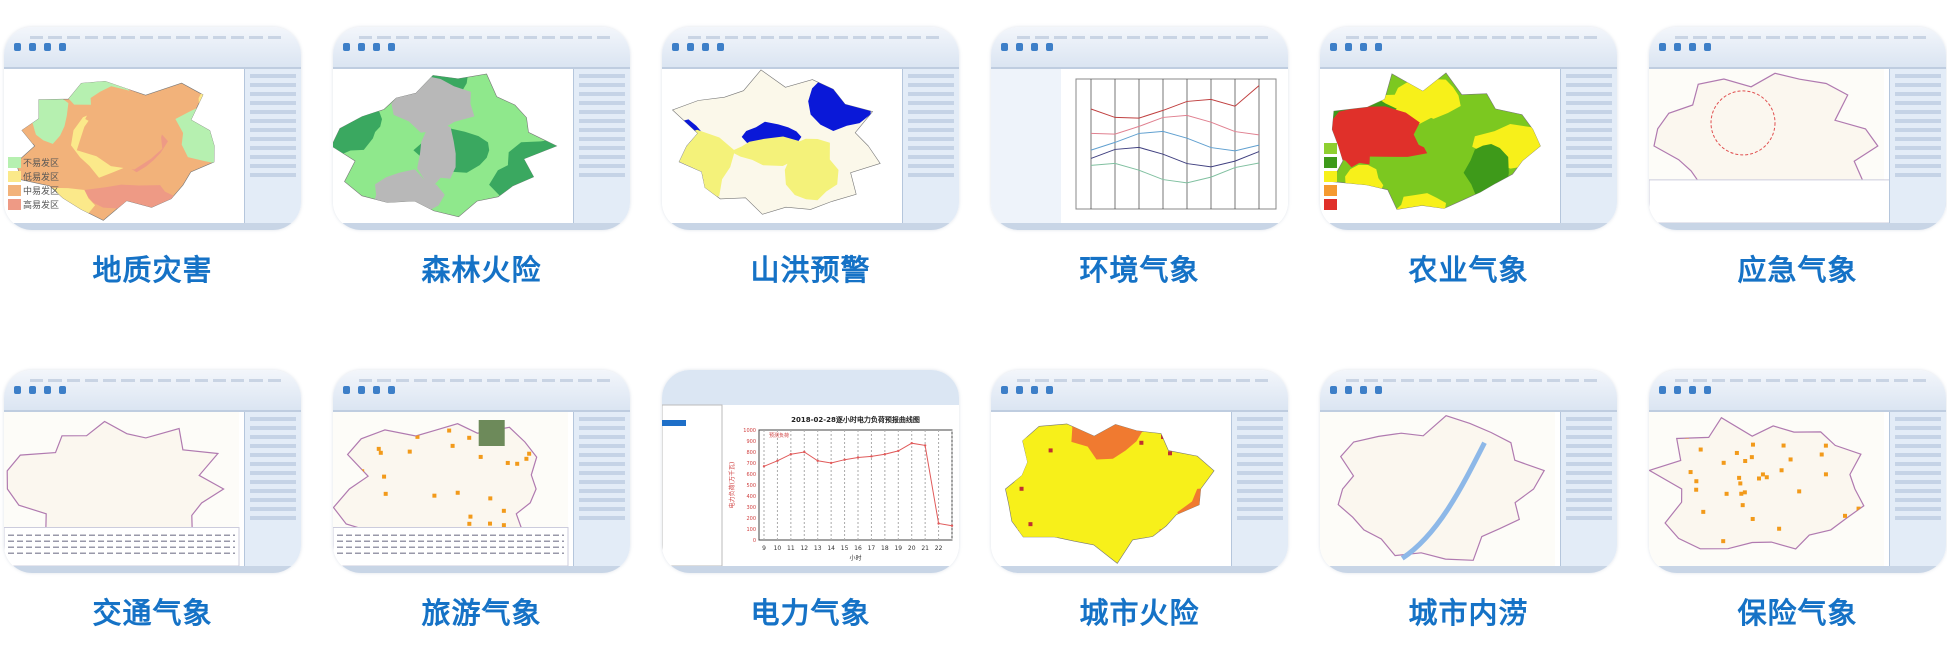  Describe the element at coordinates (1468, 613) in the screenshot. I see `card-label: 城市内涝` at that location.